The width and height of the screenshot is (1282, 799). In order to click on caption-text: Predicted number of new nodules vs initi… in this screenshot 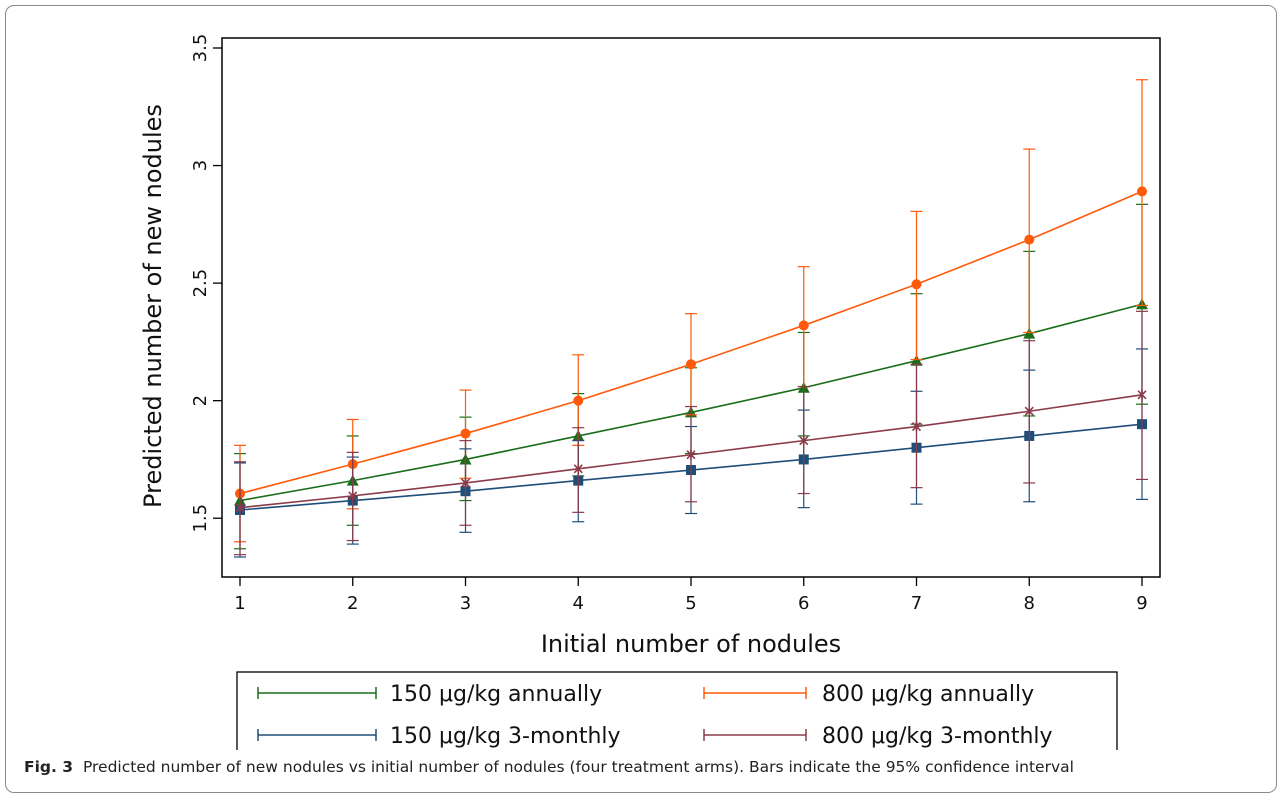, I will do `click(578, 767)`.